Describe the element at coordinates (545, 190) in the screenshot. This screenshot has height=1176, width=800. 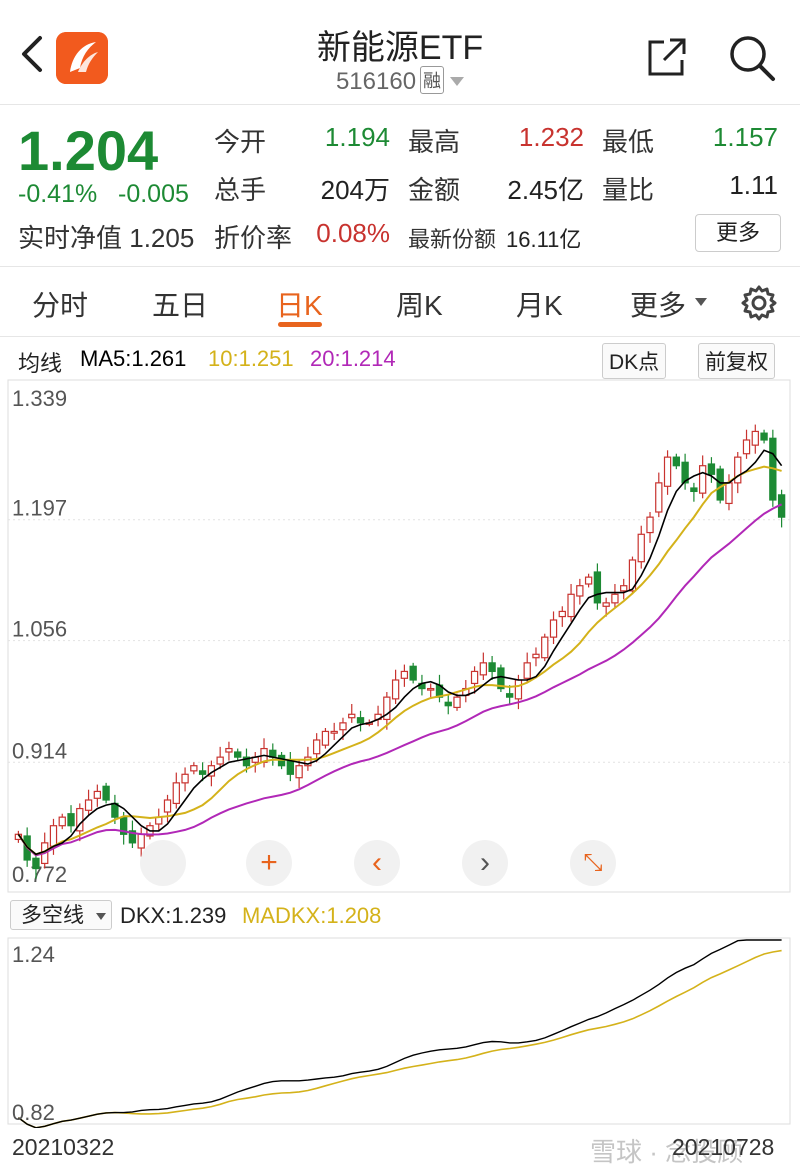
I see `amount-value: 2.45亿` at that location.